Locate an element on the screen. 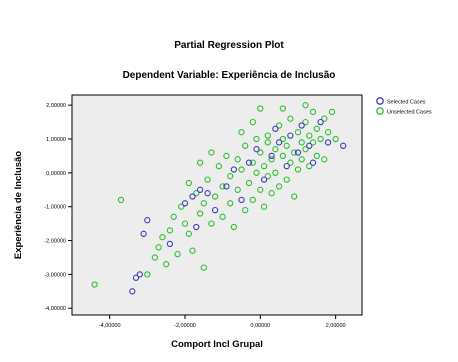  legend: Selected Cases Unselected Cases is located at coordinates (404, 106).